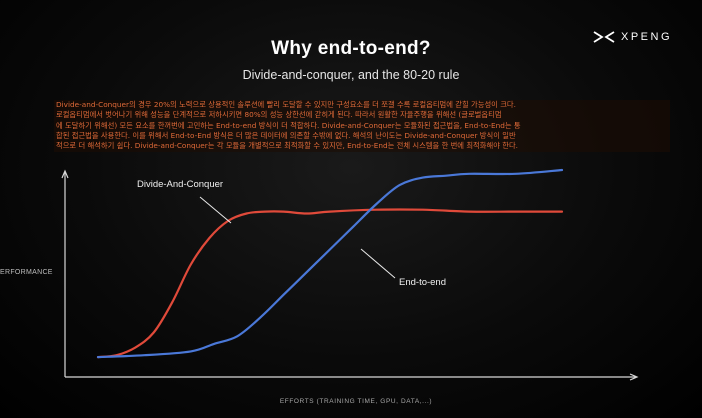 The height and width of the screenshot is (418, 702). I want to click on brand-logo: XPENG, so click(632, 37).